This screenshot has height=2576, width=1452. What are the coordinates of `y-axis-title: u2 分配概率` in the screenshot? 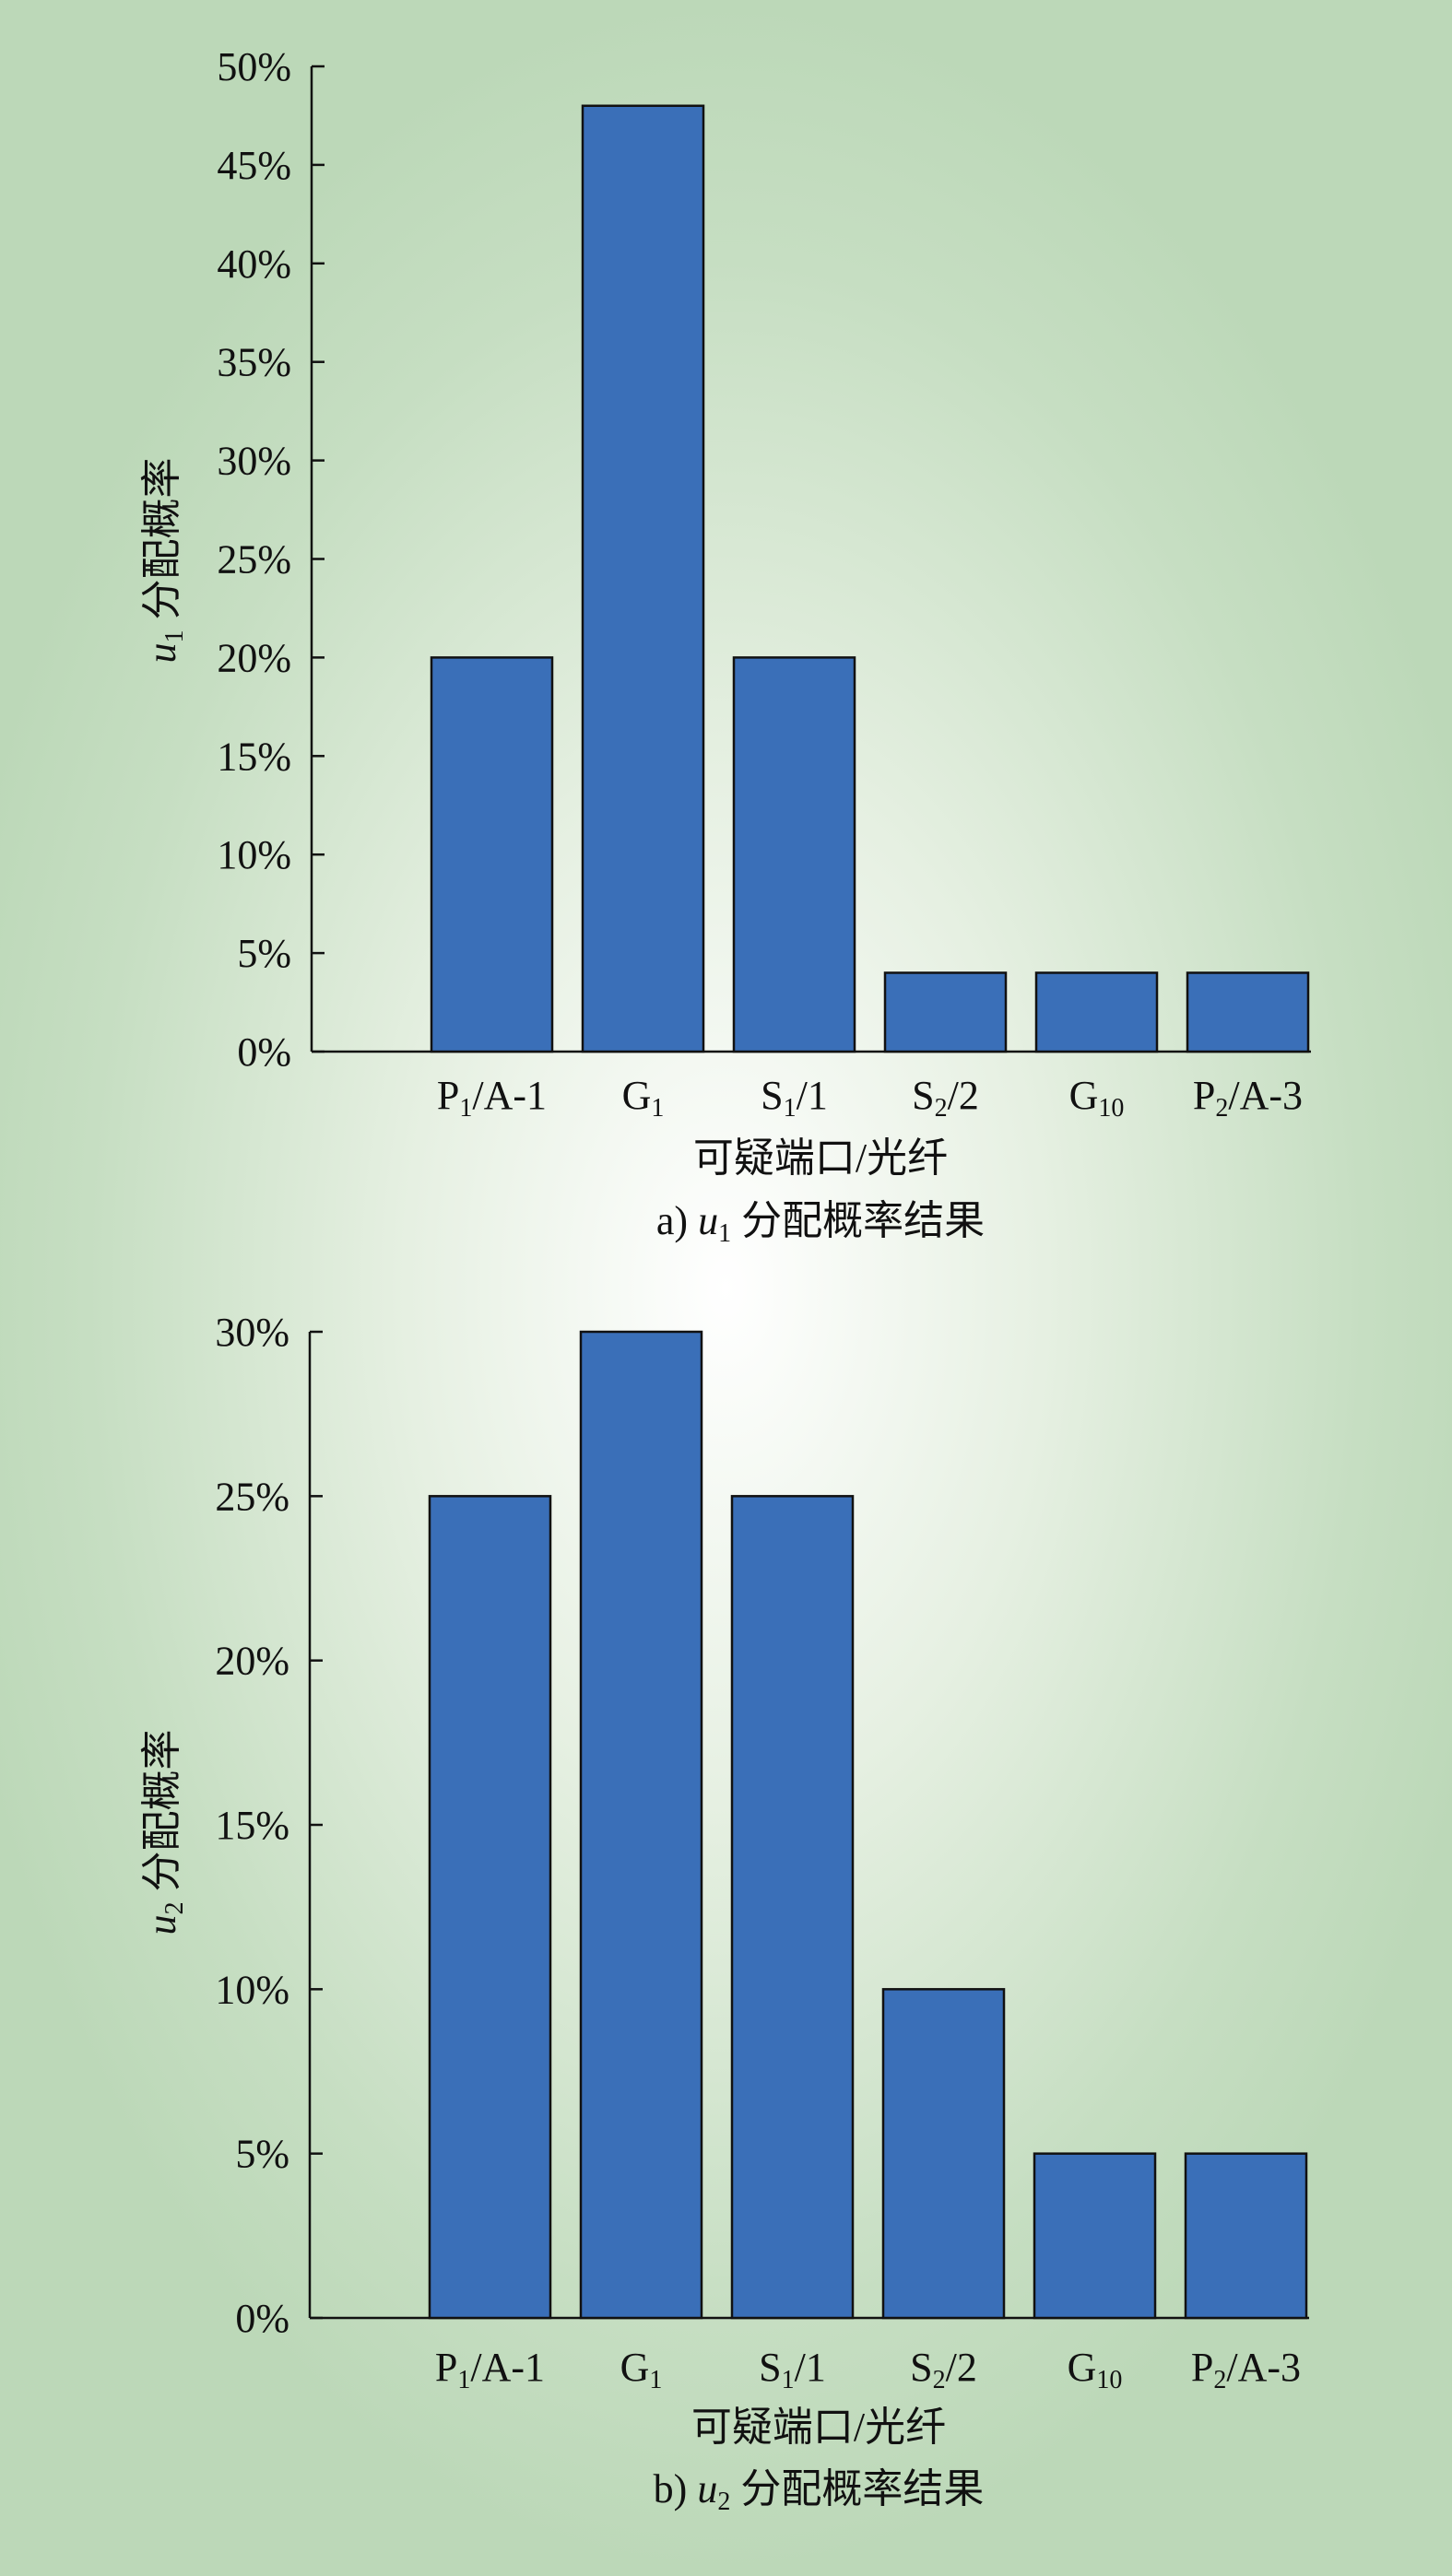 It's located at (164, 1833).